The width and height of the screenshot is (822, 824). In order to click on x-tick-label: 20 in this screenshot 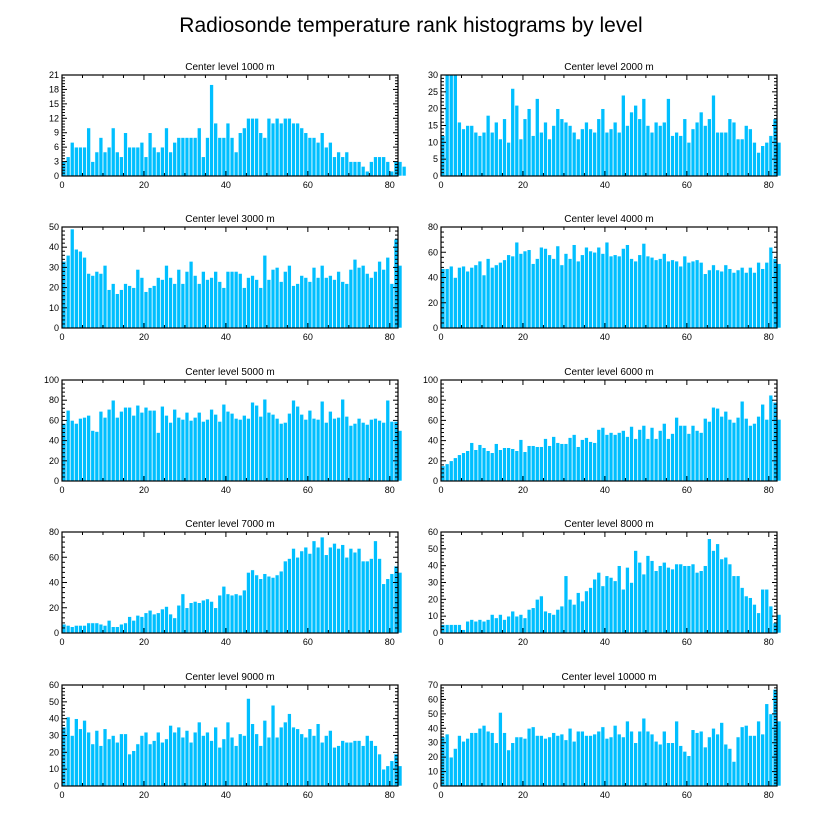, I will do `click(144, 337)`.